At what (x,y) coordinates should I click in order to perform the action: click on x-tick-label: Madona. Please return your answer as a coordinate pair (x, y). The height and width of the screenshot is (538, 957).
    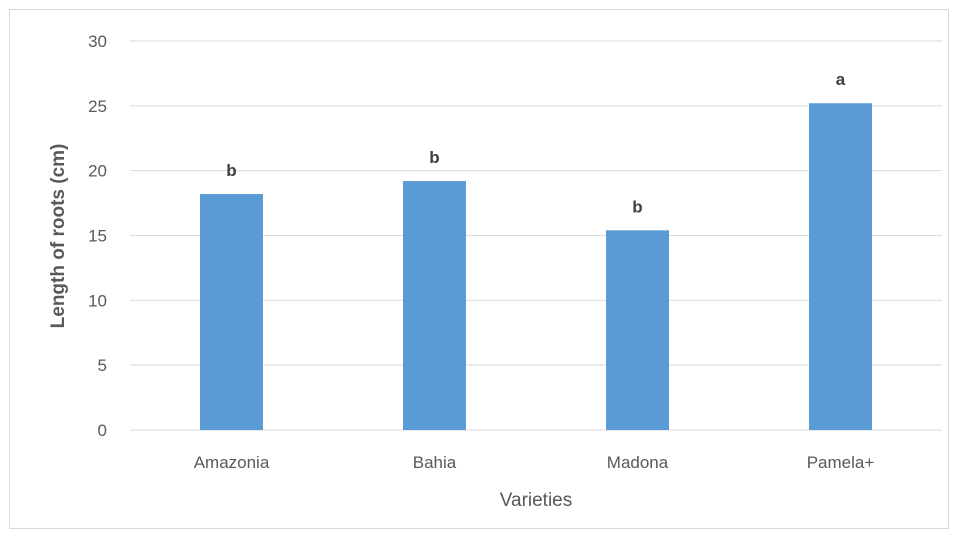
    Looking at the image, I should click on (638, 462).